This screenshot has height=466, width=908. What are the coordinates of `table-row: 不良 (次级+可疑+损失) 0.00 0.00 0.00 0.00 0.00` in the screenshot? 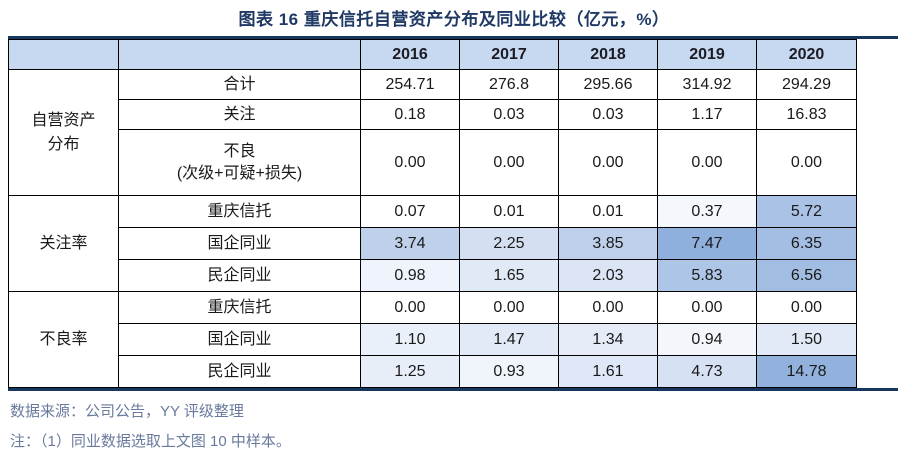 It's located at (433, 162).